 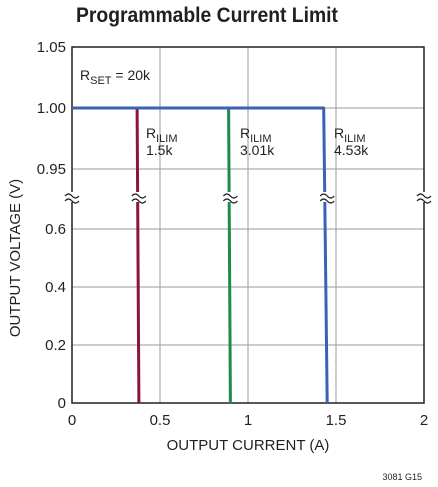 I want to click on y-tick-label: 0.6, so click(x=55, y=229).